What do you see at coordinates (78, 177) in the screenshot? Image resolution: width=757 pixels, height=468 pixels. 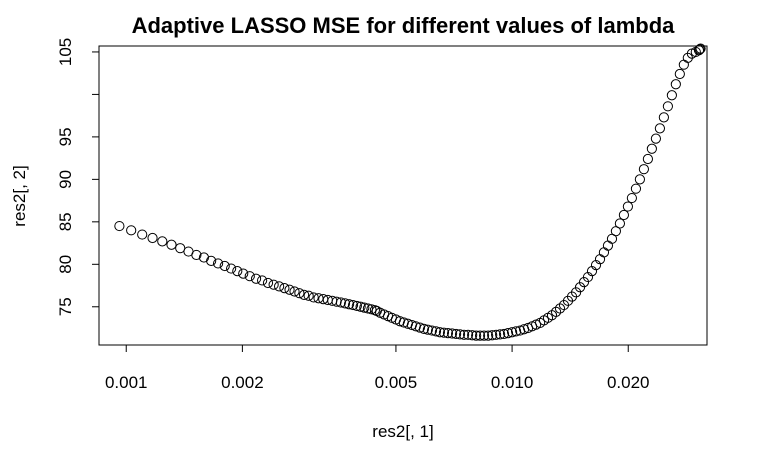 I see `y-axis: 75 80 85 90 95 105` at bounding box center [78, 177].